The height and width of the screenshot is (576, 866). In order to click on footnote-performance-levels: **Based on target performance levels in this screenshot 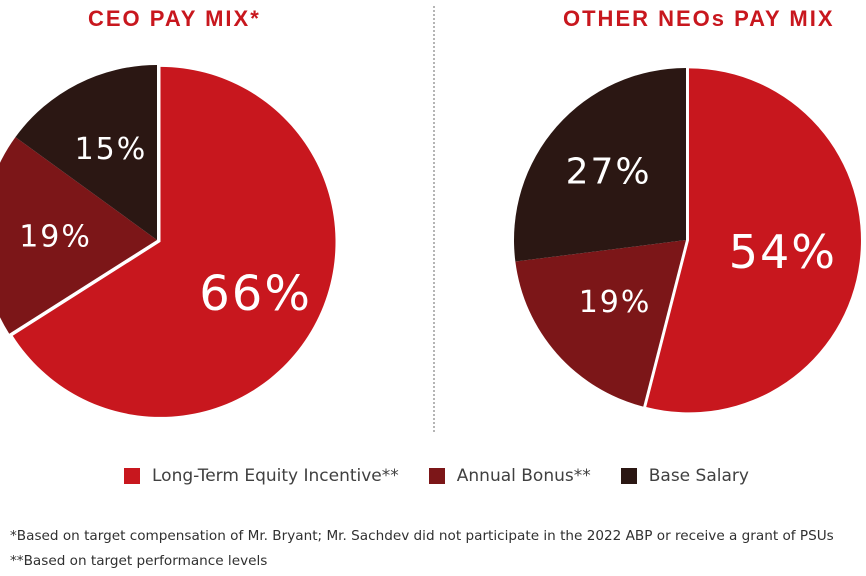, I will do `click(139, 561)`.